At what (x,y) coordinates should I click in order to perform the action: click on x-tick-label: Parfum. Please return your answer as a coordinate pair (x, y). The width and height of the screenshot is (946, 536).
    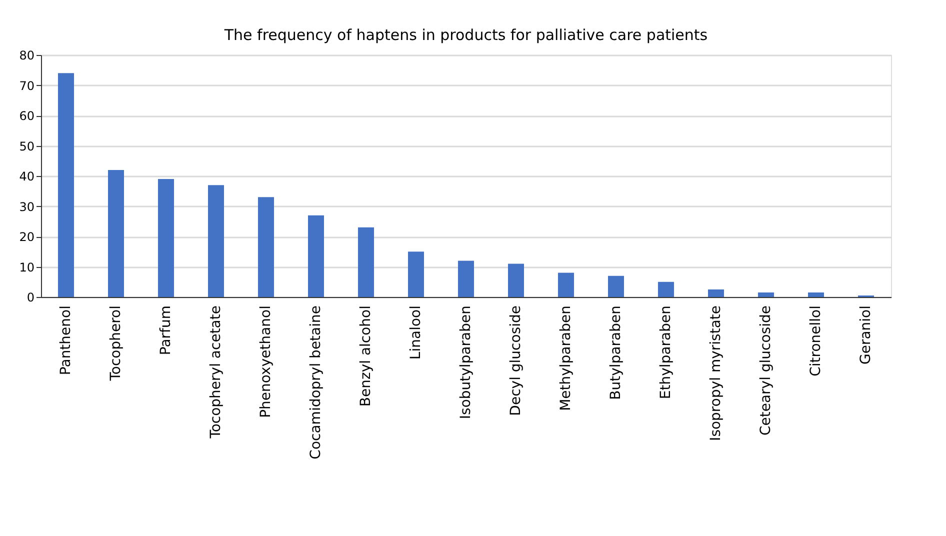
    Looking at the image, I should click on (166, 331).